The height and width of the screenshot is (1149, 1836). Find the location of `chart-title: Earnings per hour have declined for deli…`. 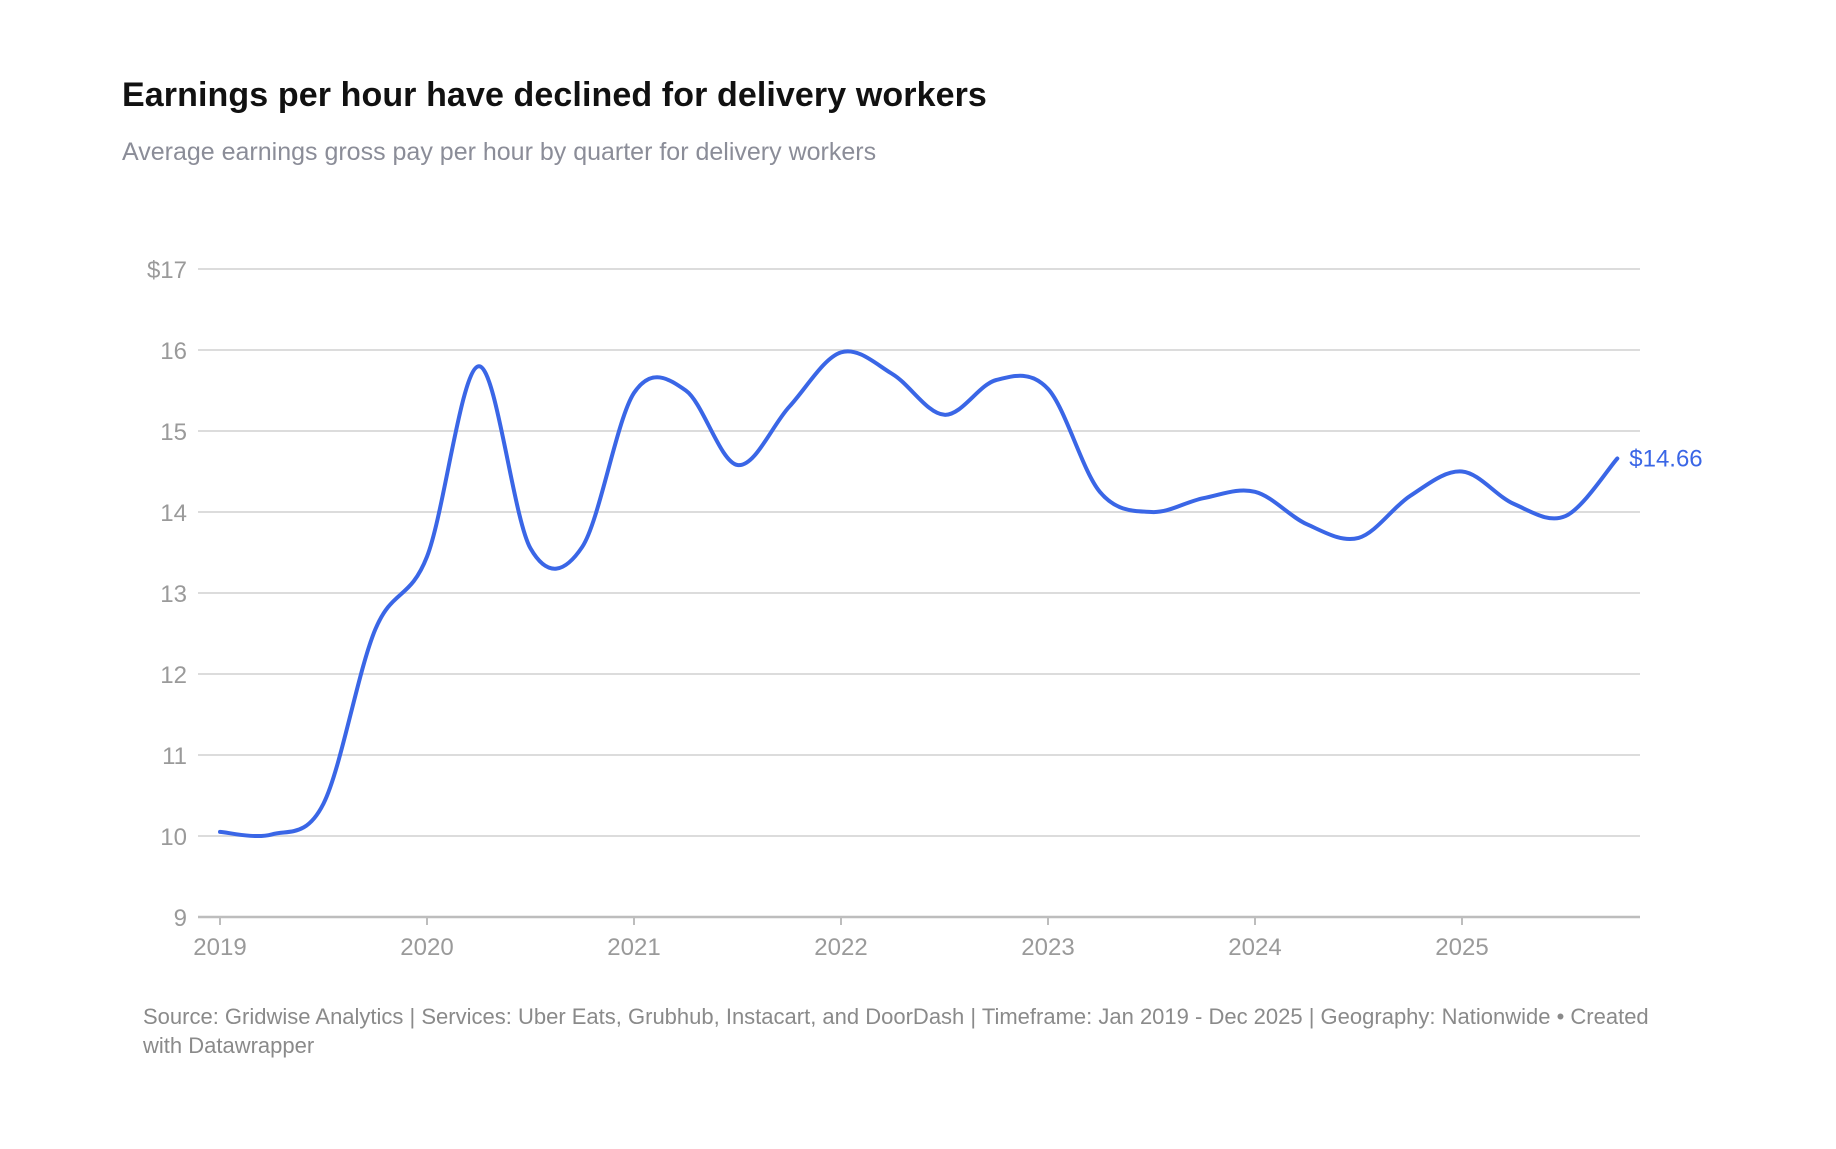

chart-title: Earnings per hour have declined for deli… is located at coordinates (554, 95).